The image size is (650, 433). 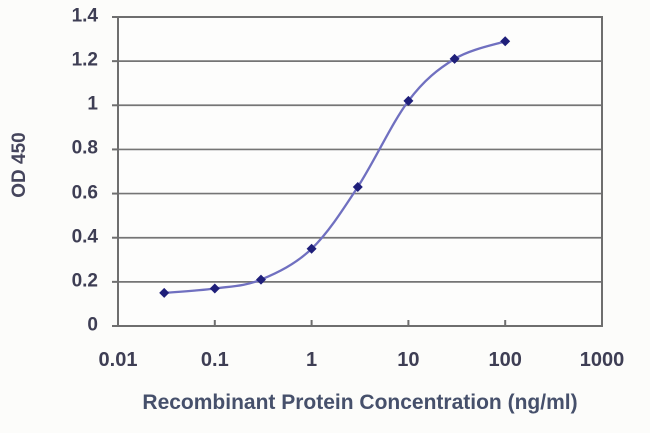 I want to click on x-tick-label: 0.1, so click(x=214, y=360).